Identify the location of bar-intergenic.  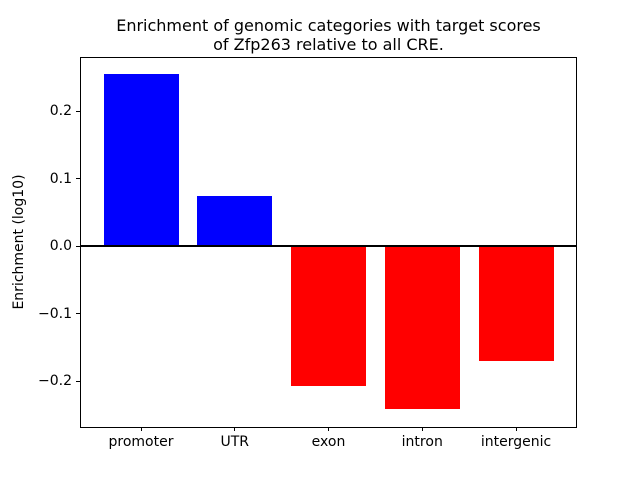
(516, 303).